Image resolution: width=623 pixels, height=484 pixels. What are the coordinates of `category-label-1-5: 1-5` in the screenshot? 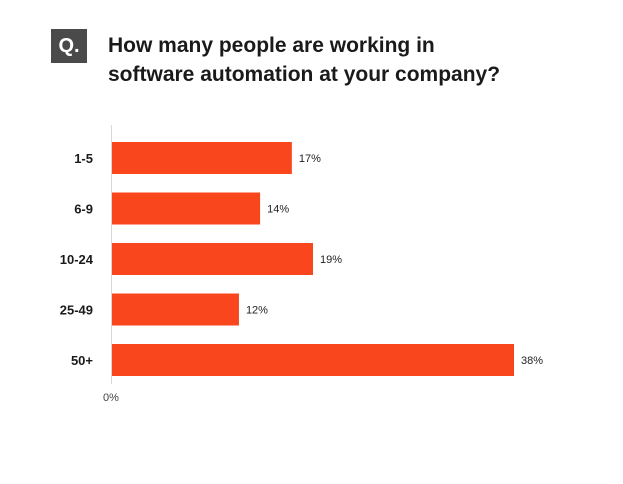 It's located at (83, 158).